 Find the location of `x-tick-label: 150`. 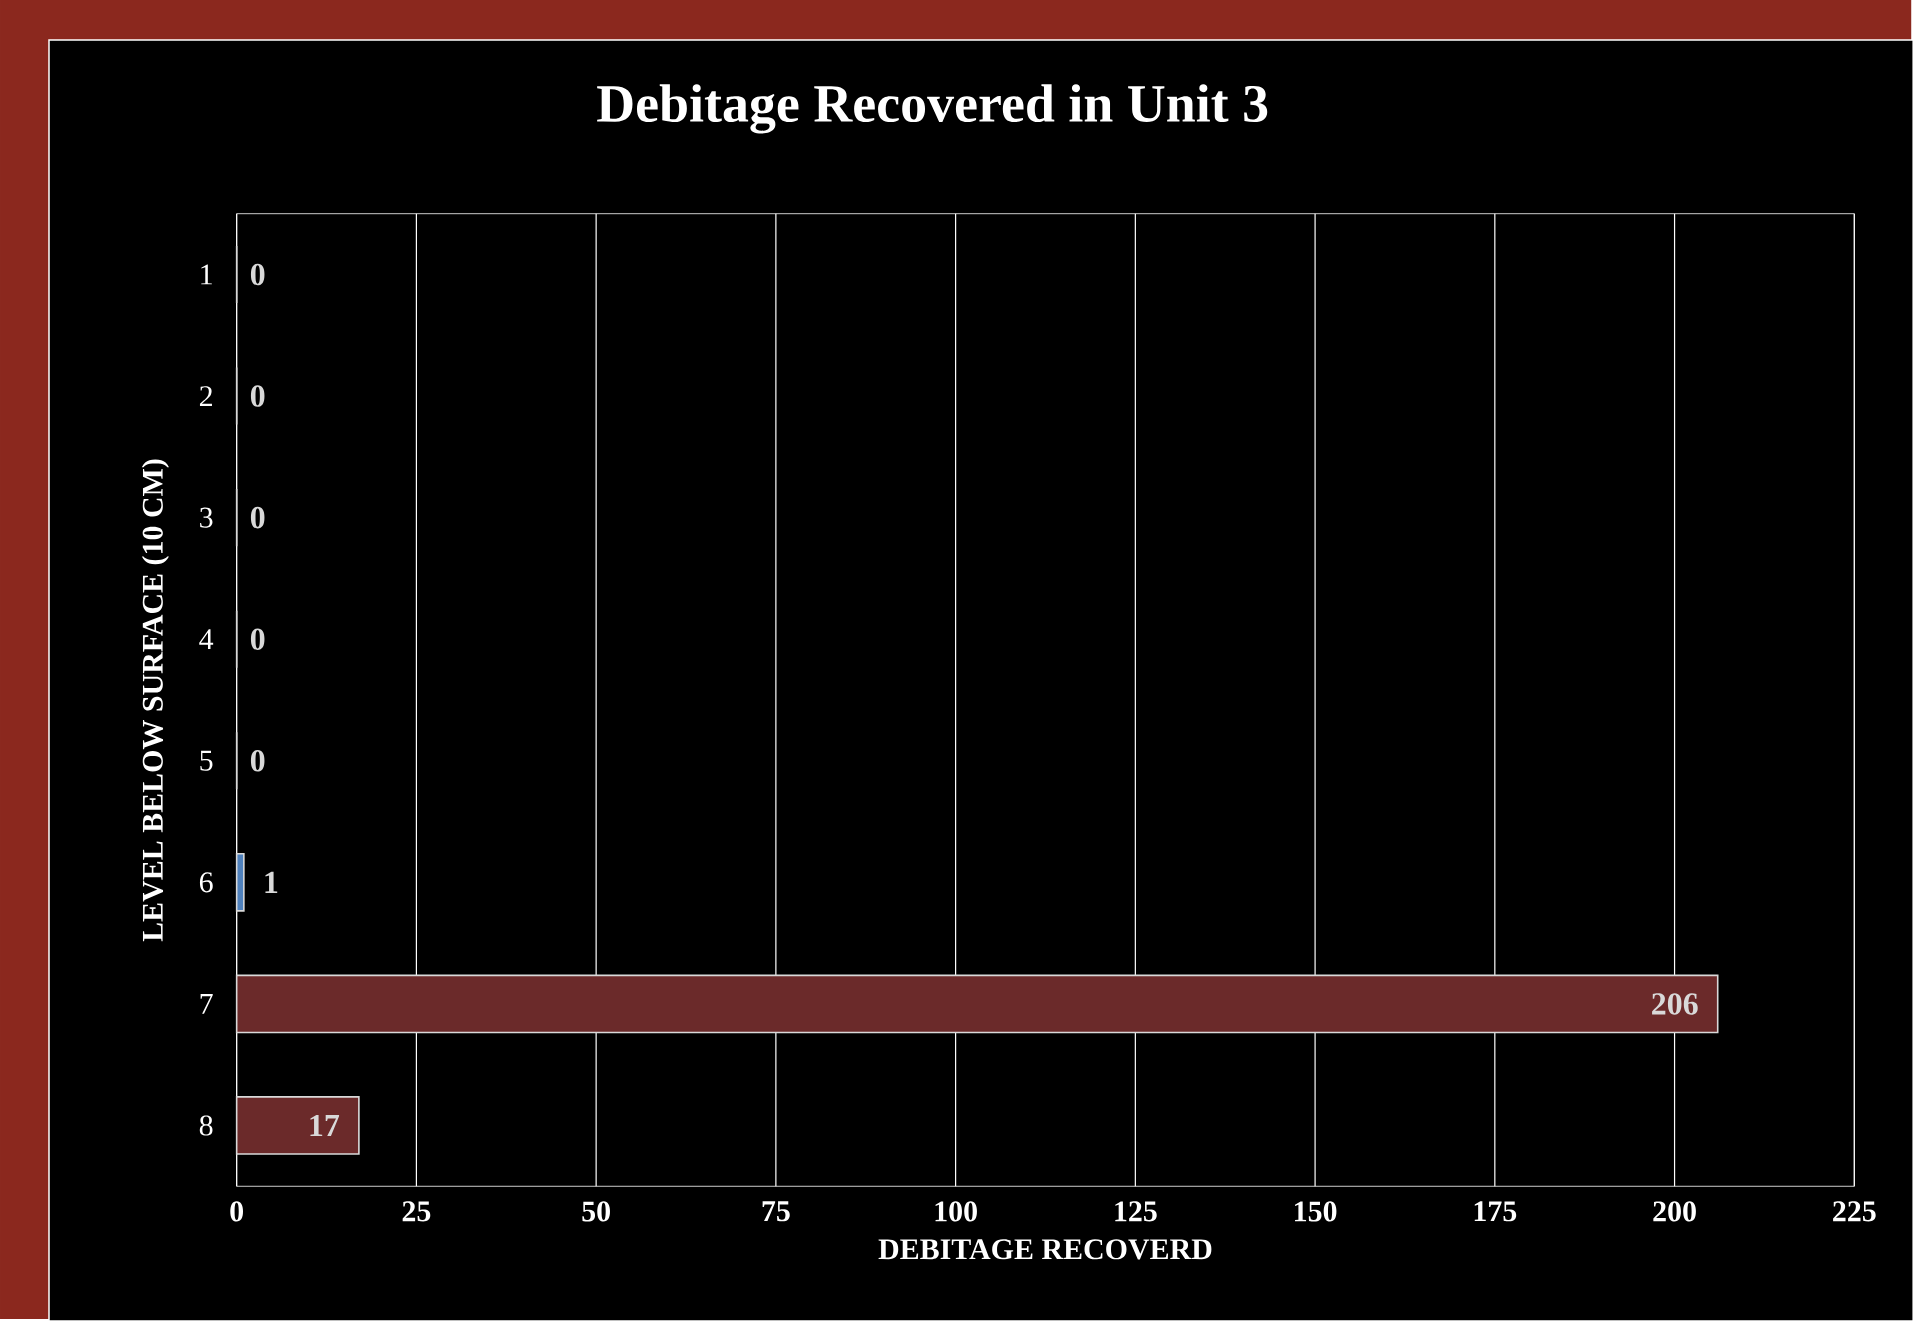

x-tick-label: 150 is located at coordinates (1316, 1211).